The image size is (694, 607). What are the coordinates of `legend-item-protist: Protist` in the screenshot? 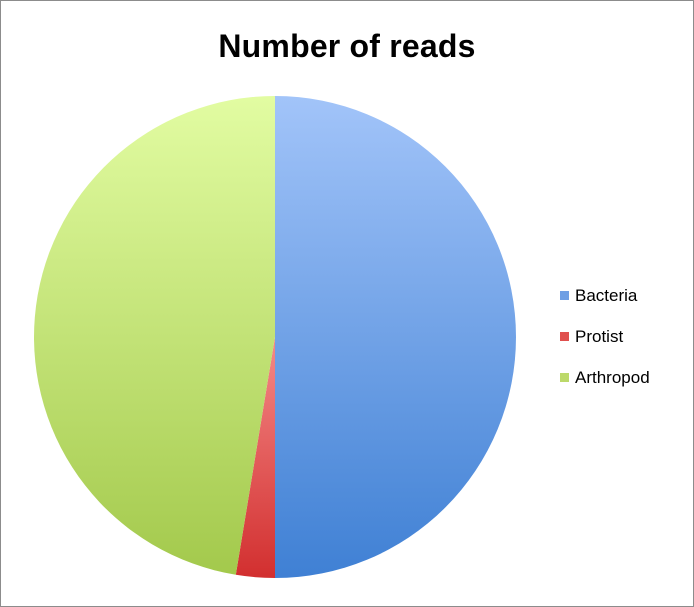 It's located at (605, 336).